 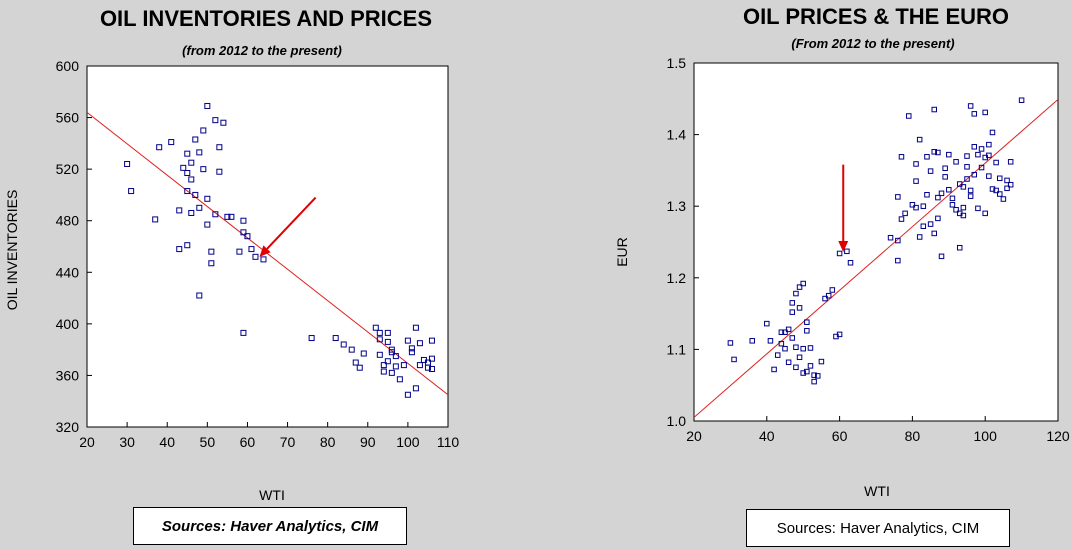 What do you see at coordinates (877, 491) in the screenshot?
I see `x-axis-label: WTI` at bounding box center [877, 491].